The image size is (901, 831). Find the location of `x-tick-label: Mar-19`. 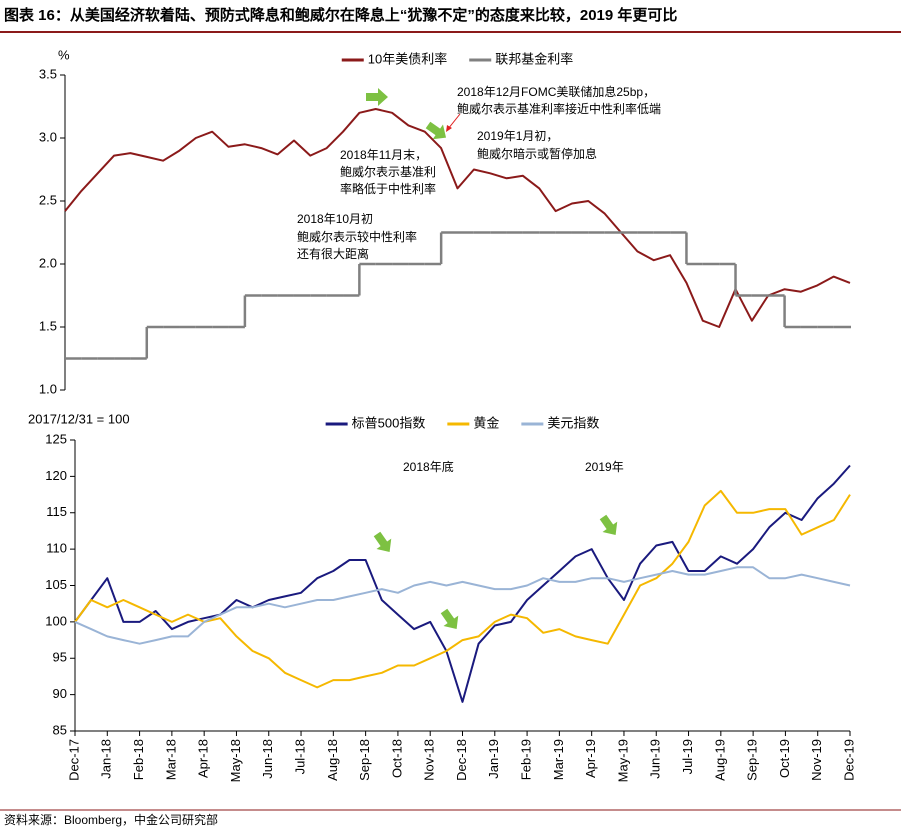

x-tick-label: Mar-19 is located at coordinates (558, 759).